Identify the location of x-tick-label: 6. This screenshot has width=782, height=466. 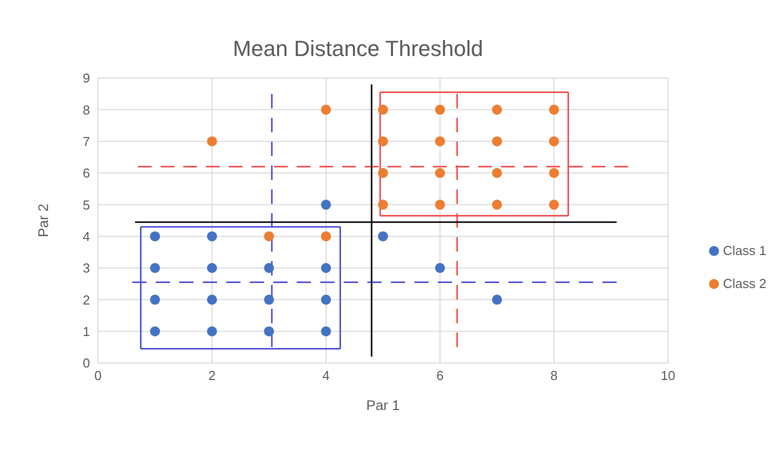
(440, 376).